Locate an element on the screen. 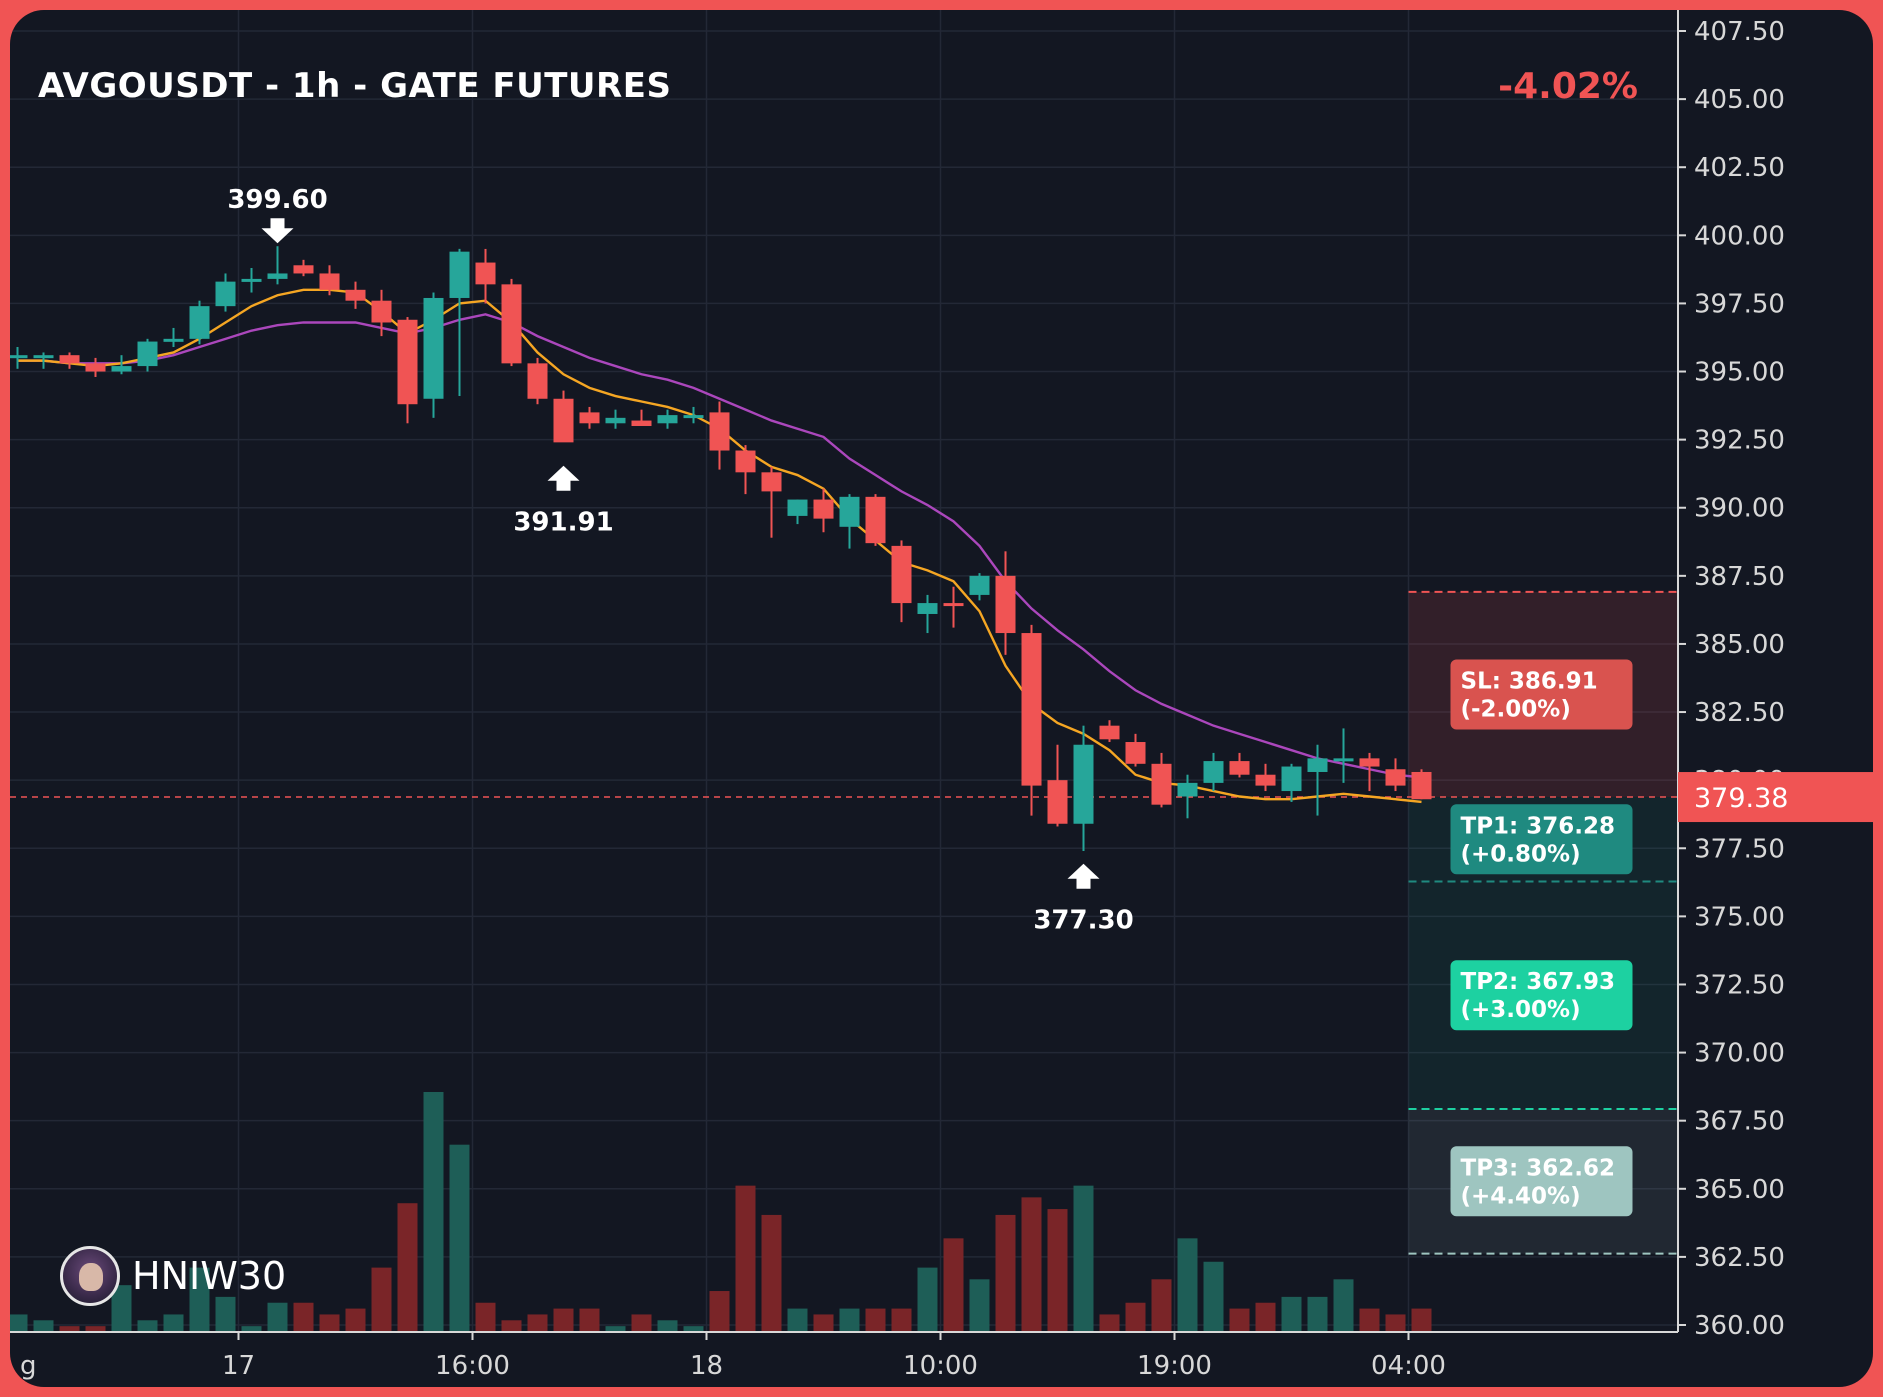 This screenshot has width=1883, height=1397. y-tick-label: 405.00 is located at coordinates (1739, 100).